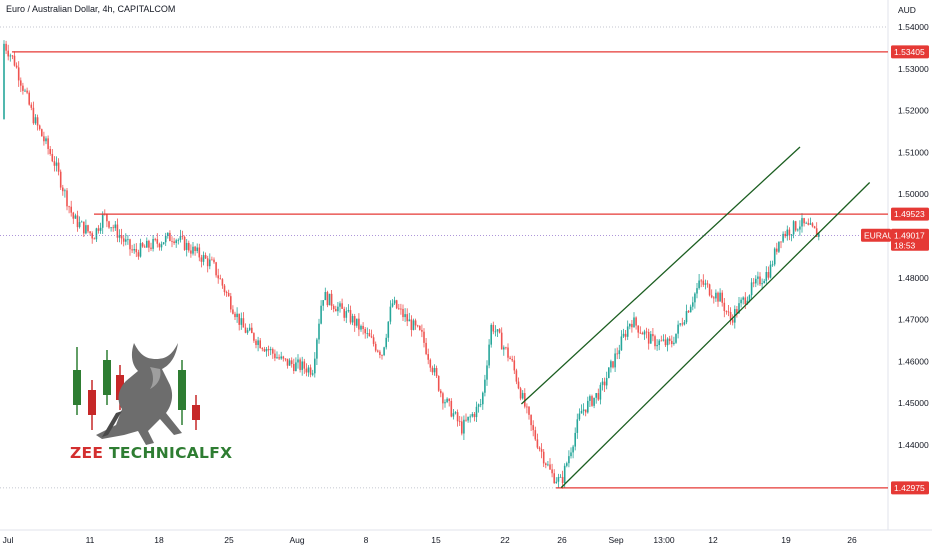 The width and height of the screenshot is (932, 550). Describe the element at coordinates (664, 540) in the screenshot. I see `time-tick-label: 13:00` at that location.